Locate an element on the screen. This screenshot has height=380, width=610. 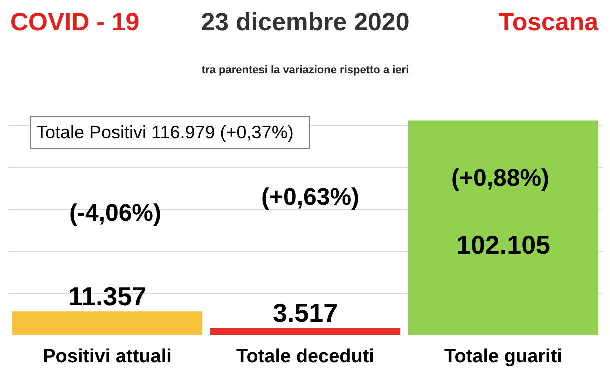
data-label: 11.357 is located at coordinates (107, 297).